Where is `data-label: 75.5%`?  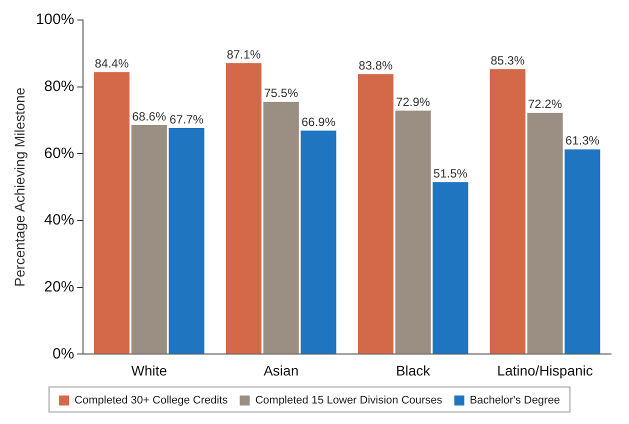
data-label: 75.5% is located at coordinates (281, 93).